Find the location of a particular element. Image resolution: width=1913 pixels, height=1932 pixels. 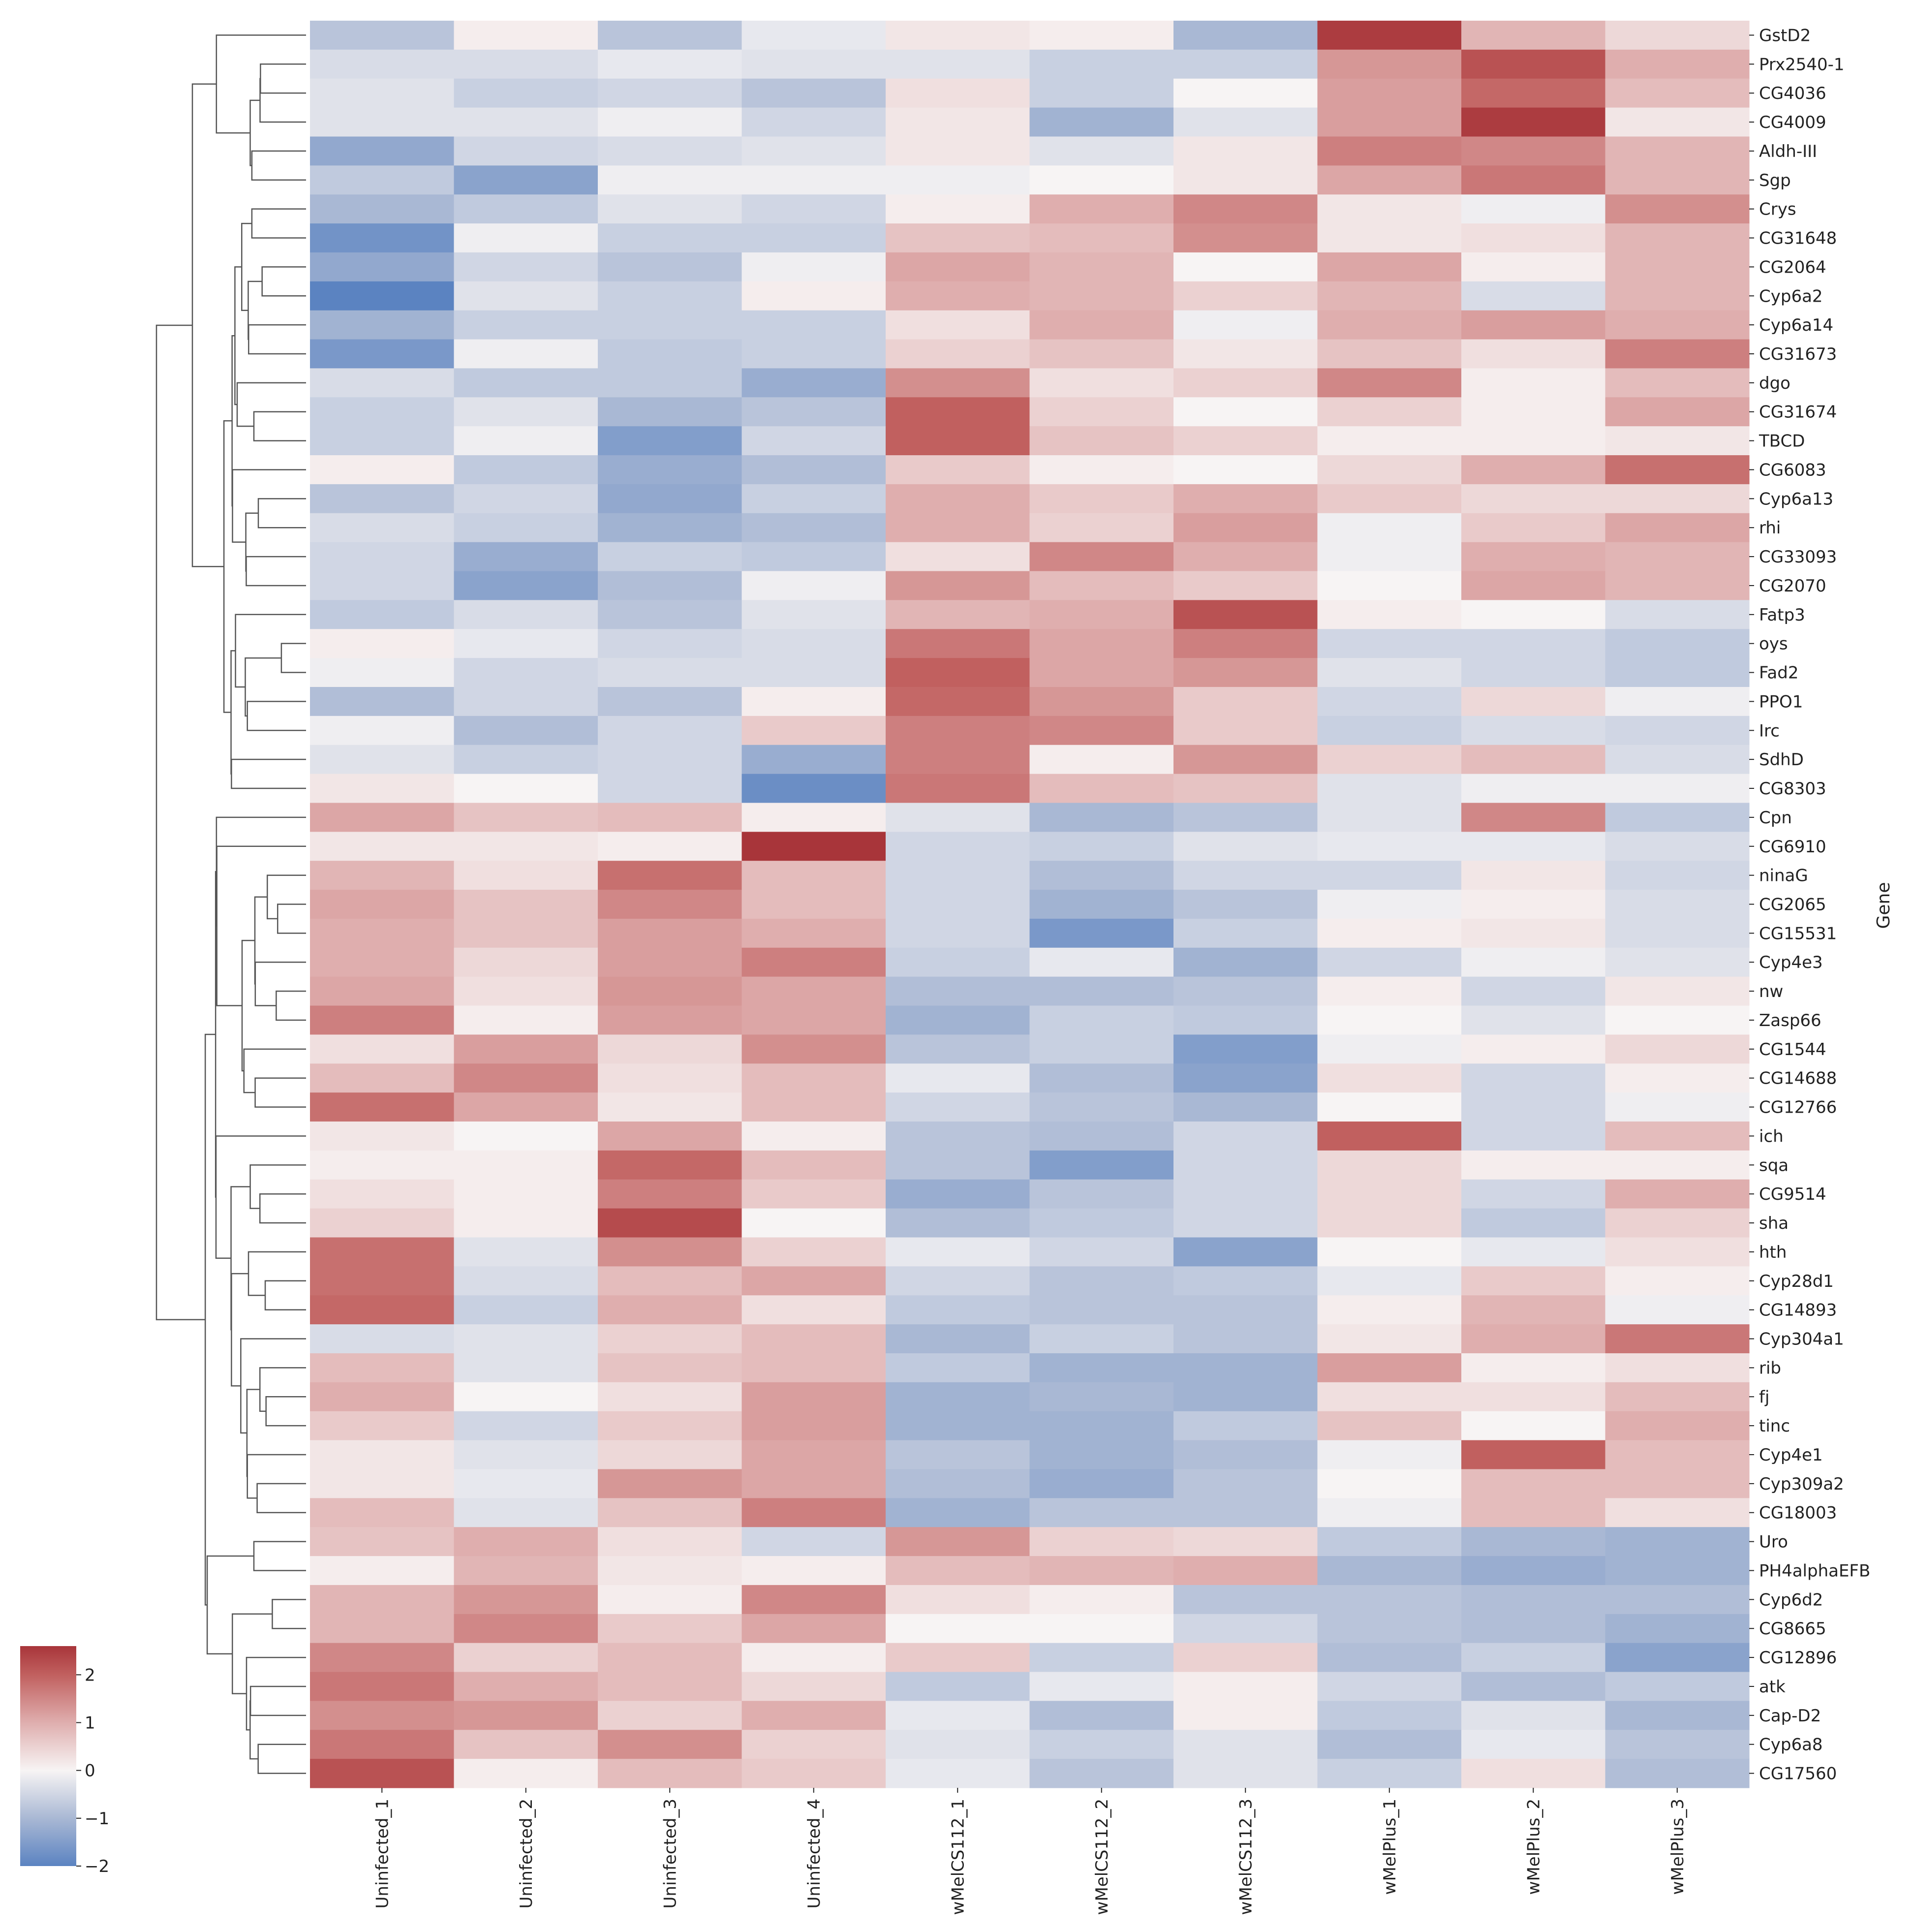

row-label: fj is located at coordinates (1764, 1397).